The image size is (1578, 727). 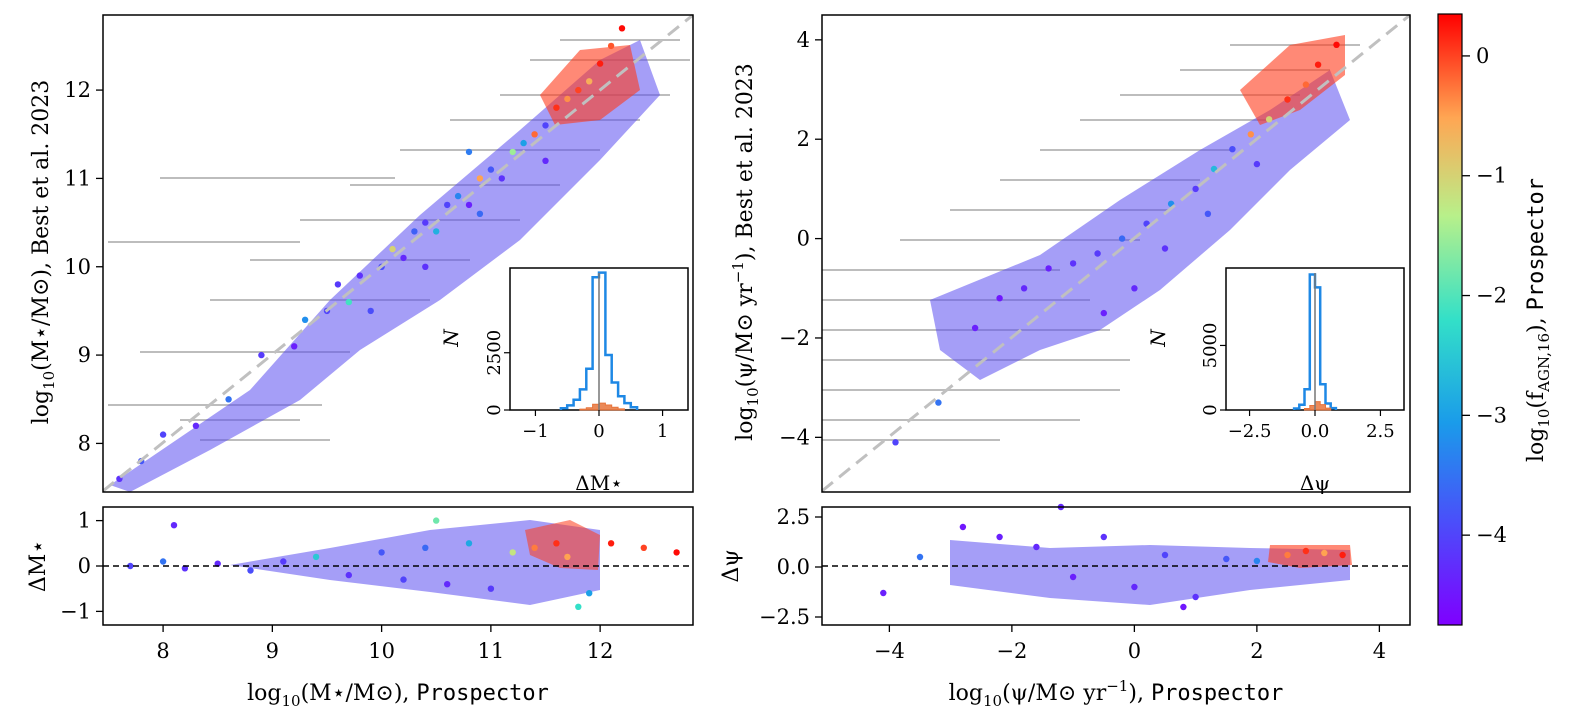 What do you see at coordinates (1315, 483) in the screenshot?
I see `sfr-inset-xlabel: Δψ` at bounding box center [1315, 483].